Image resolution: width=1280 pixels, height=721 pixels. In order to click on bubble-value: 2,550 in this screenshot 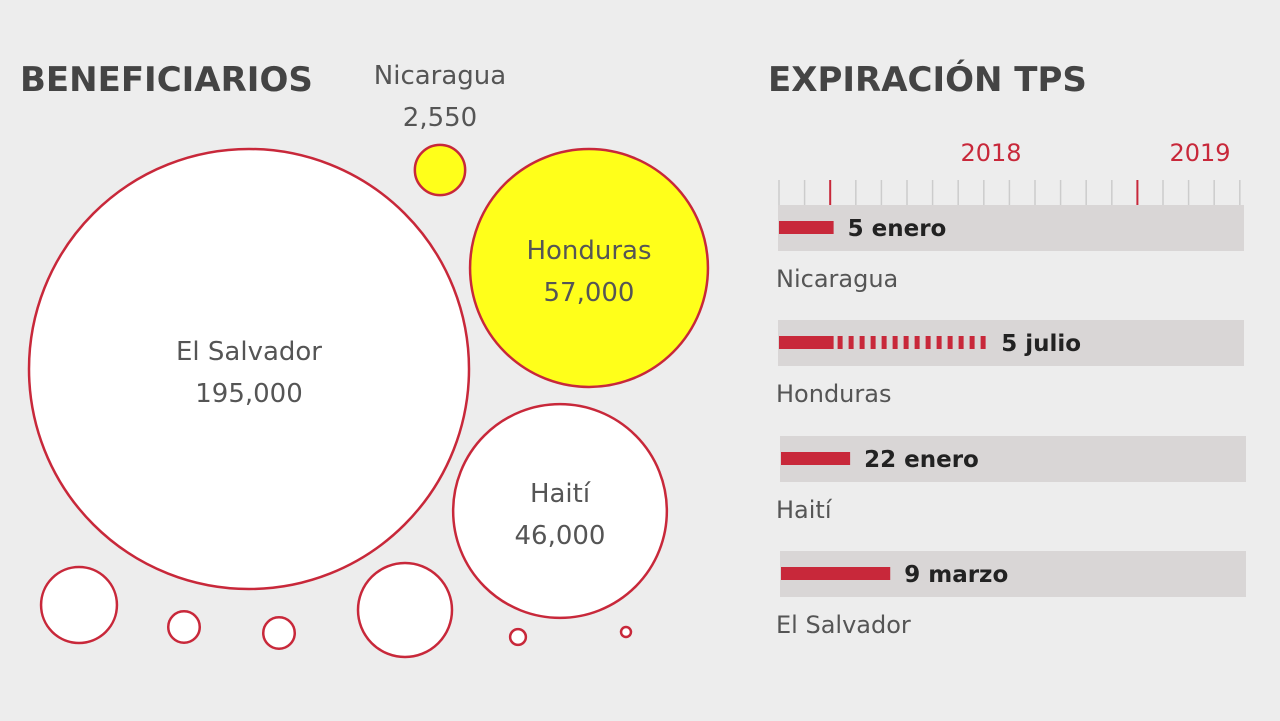, I will do `click(440, 118)`.